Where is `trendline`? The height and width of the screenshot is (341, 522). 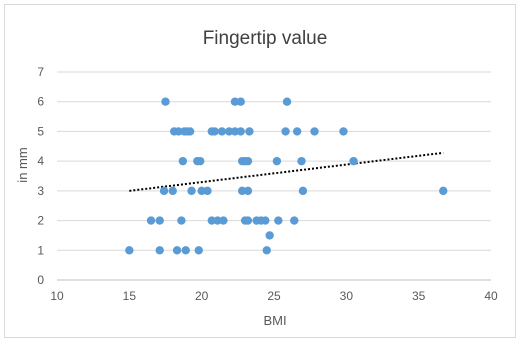 trendline is located at coordinates (286, 171).